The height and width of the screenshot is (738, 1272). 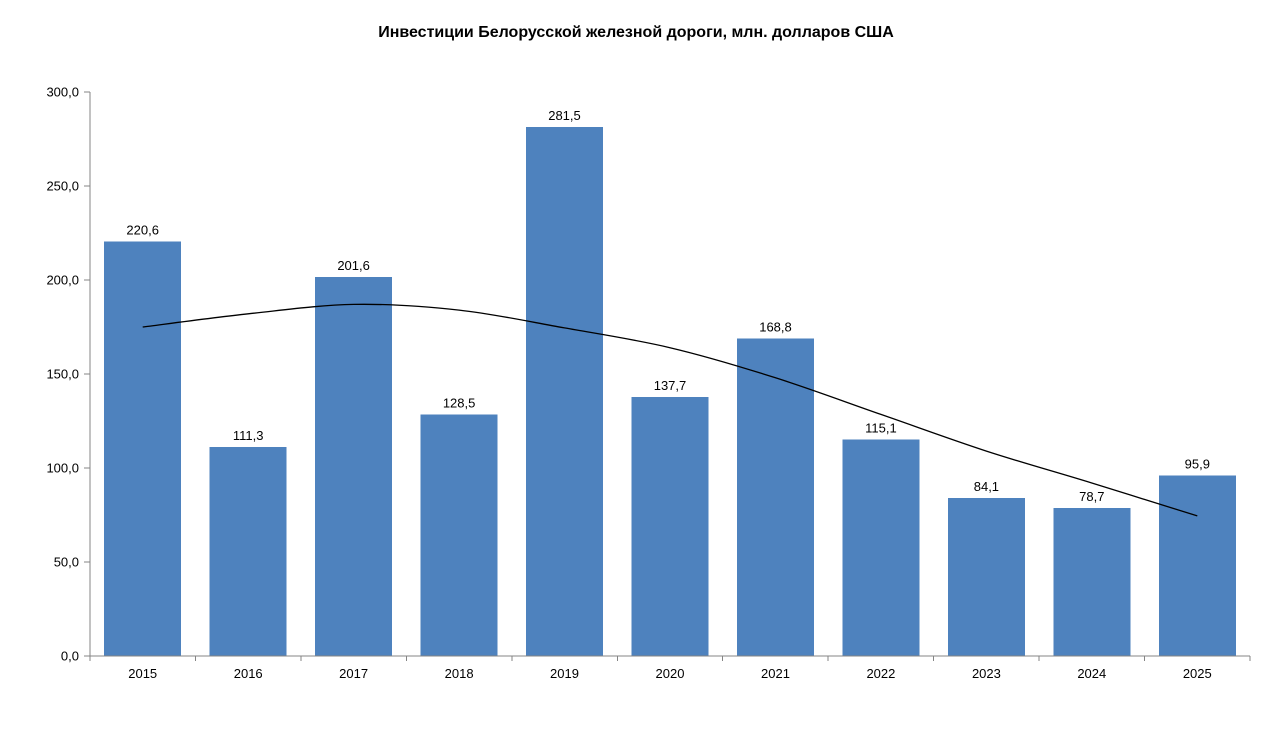 I want to click on bar-value-label: 201,6, so click(x=353, y=265).